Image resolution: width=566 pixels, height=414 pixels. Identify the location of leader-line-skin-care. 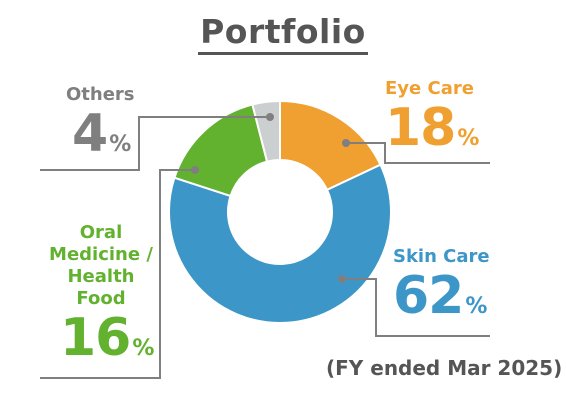
(416, 307).